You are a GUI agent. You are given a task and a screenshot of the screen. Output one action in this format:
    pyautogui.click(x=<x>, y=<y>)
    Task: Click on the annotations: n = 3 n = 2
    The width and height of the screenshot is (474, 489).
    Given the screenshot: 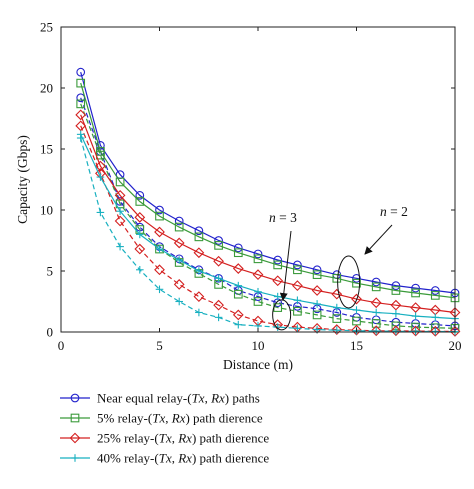 What is the action you would take?
    pyautogui.click(x=338, y=267)
    